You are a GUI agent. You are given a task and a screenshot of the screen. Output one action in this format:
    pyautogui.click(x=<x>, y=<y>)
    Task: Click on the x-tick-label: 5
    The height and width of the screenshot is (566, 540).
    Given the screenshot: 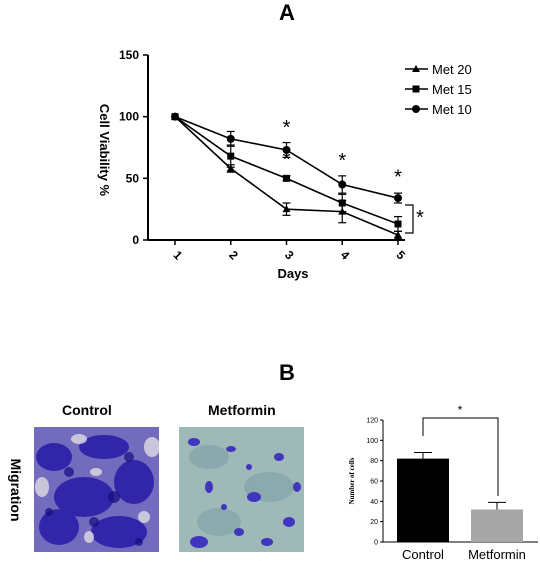 What is the action you would take?
    pyautogui.click(x=401, y=255)
    